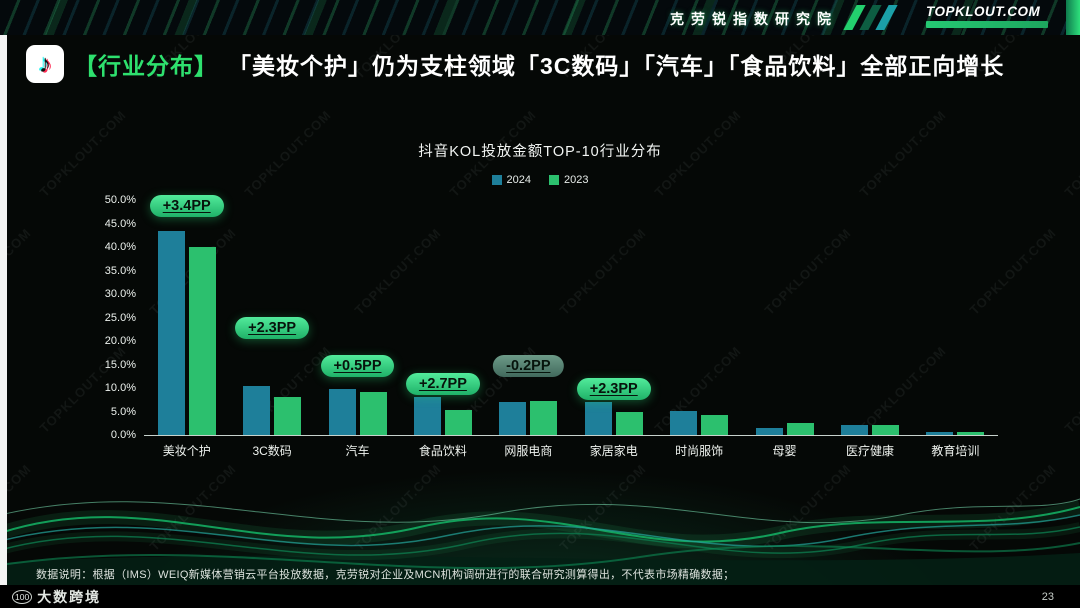 This screenshot has height=608, width=1080. Describe the element at coordinates (120, 364) in the screenshot. I see `y-tick-label: 15.0%` at that location.